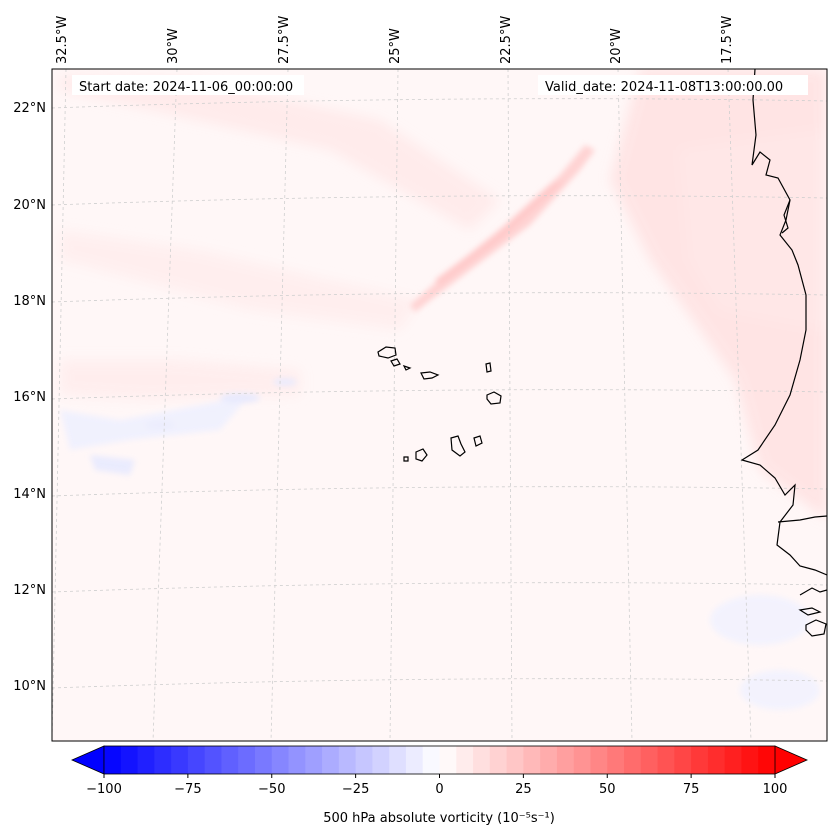  What do you see at coordinates (783, 353) in the screenshot?
I see `africa-coastline` at bounding box center [783, 353].